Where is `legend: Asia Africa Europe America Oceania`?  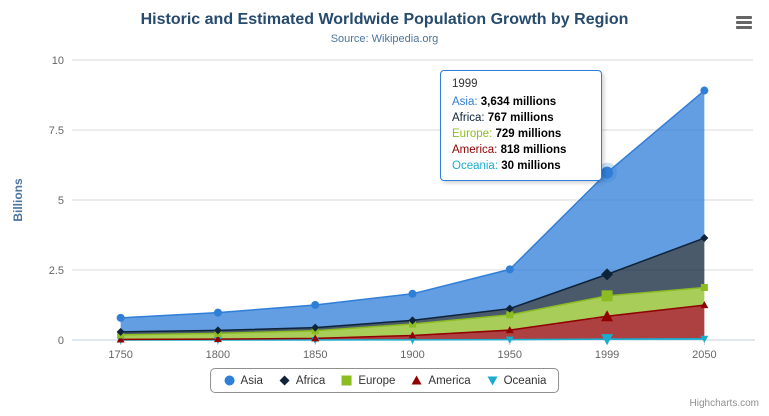
legend: Asia Africa Europe America Oceania is located at coordinates (384, 380).